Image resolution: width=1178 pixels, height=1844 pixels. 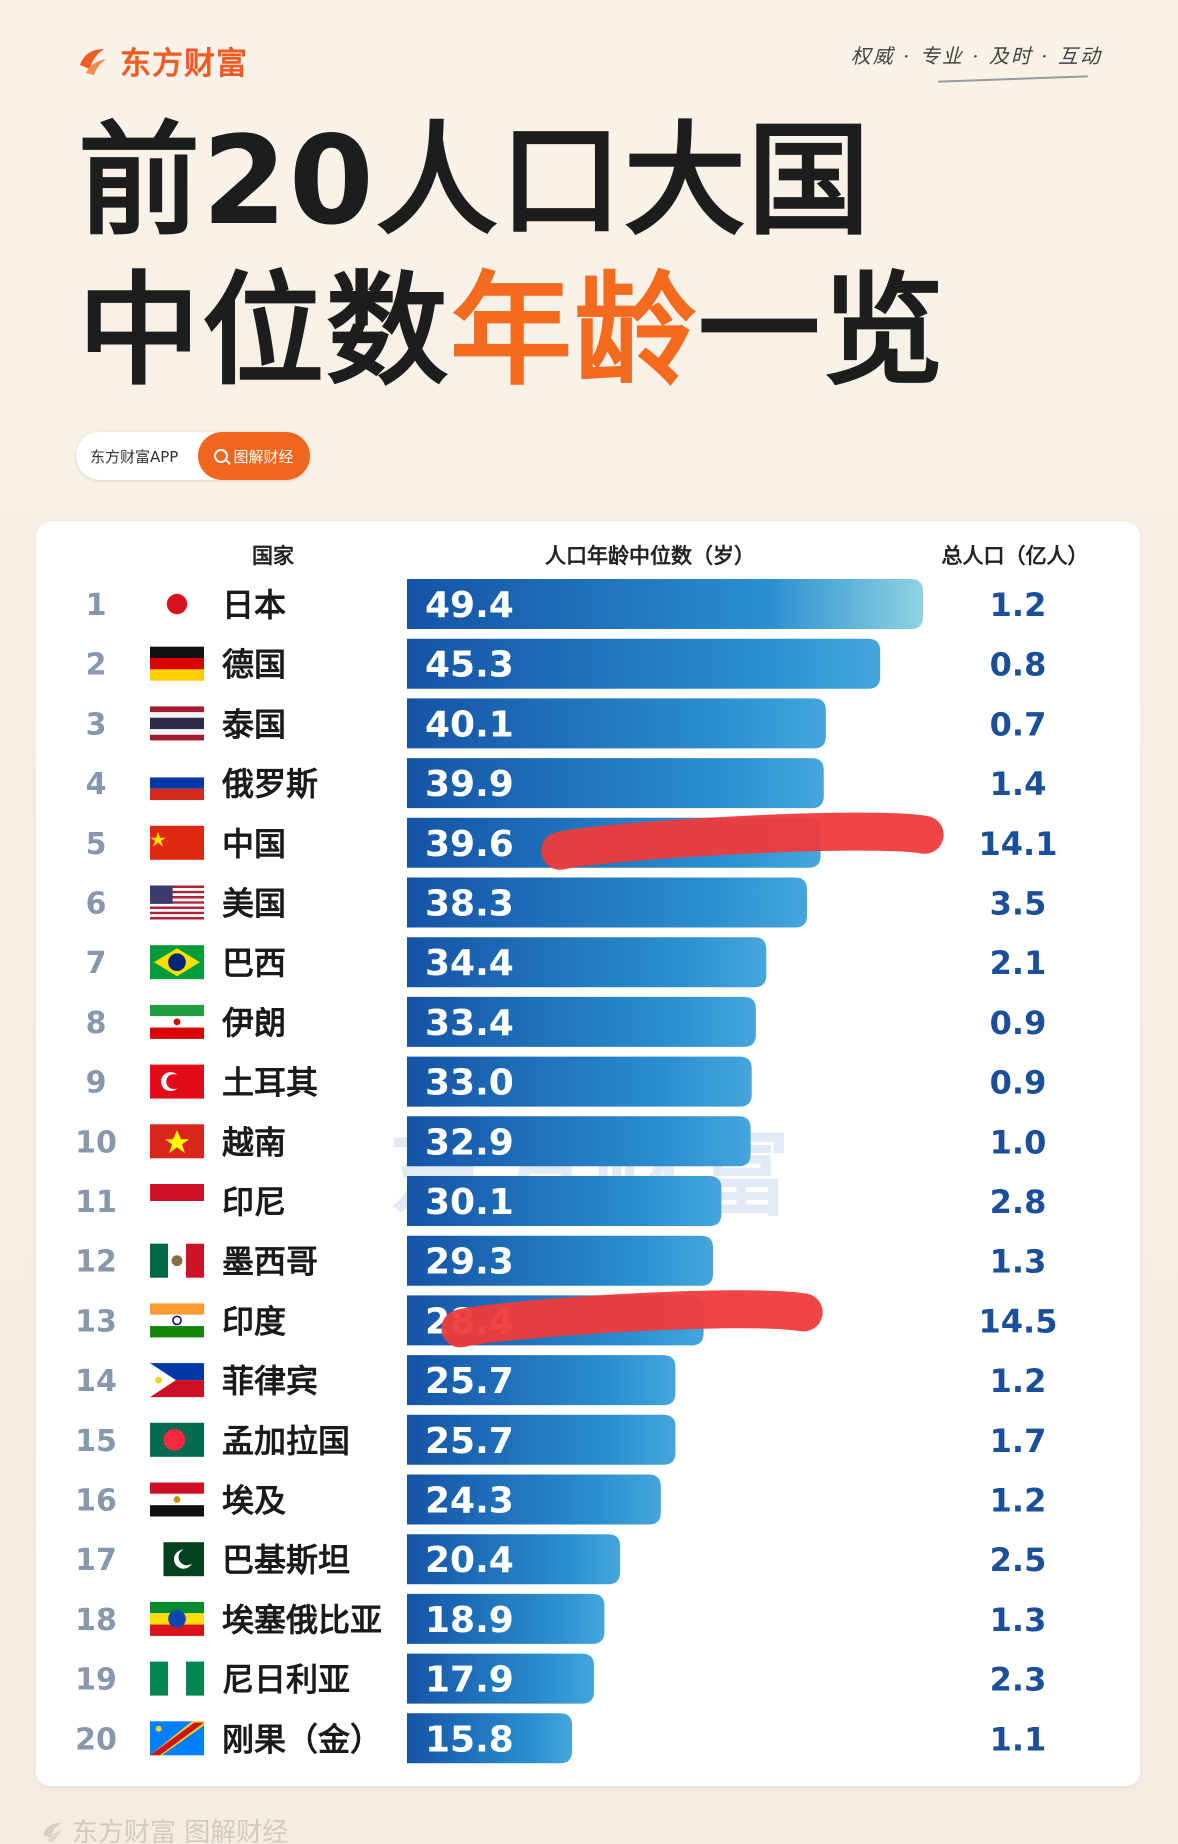 I want to click on rank-label: 3, so click(x=96, y=724).